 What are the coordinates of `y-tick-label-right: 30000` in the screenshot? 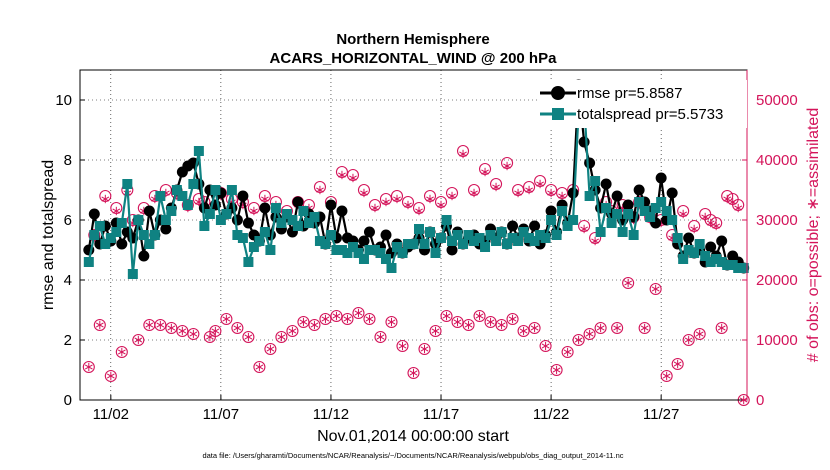 It's located at (777, 220).